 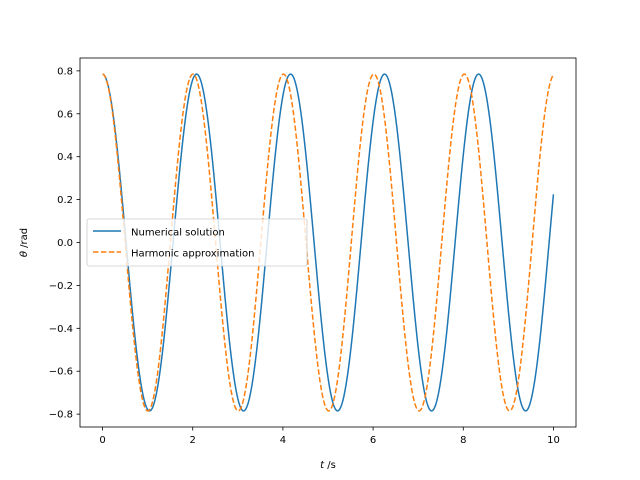 What do you see at coordinates (193, 440) in the screenshot?
I see `x-tick-label: 2` at bounding box center [193, 440].